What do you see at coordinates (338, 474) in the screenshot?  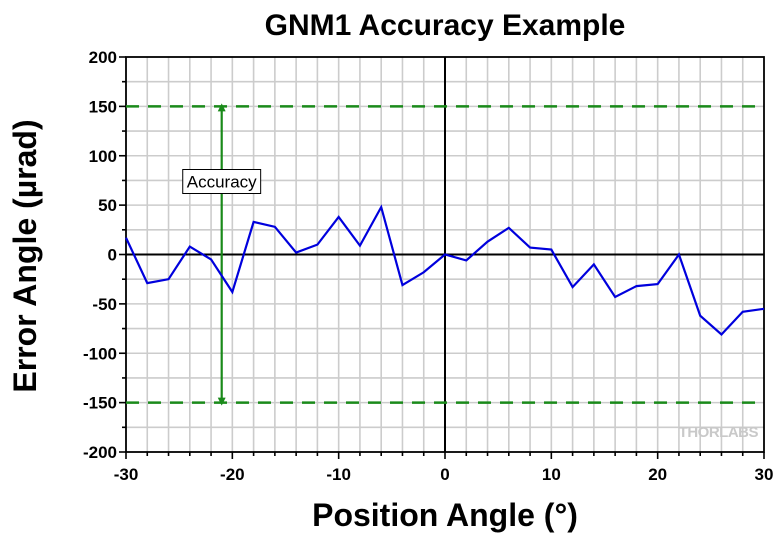 I see `x-tick-label: -10` at bounding box center [338, 474].